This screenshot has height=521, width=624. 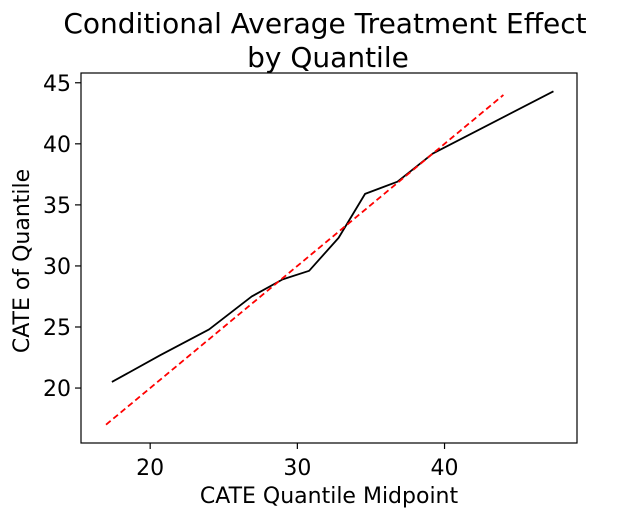 I want to click on x-tick-label: 20, so click(x=150, y=468).